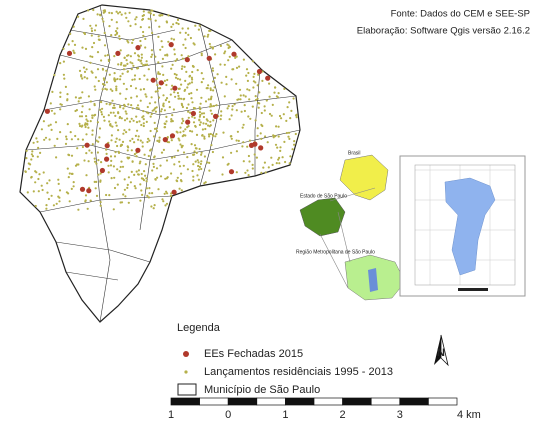  Describe the element at coordinates (69, 53) in the screenshot. I see `school-point` at that location.